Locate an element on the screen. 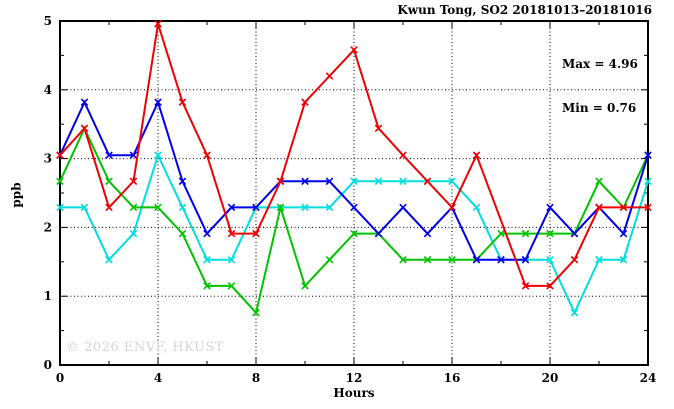 The width and height of the screenshot is (674, 409). x-tick-label: 16 is located at coordinates (452, 378).